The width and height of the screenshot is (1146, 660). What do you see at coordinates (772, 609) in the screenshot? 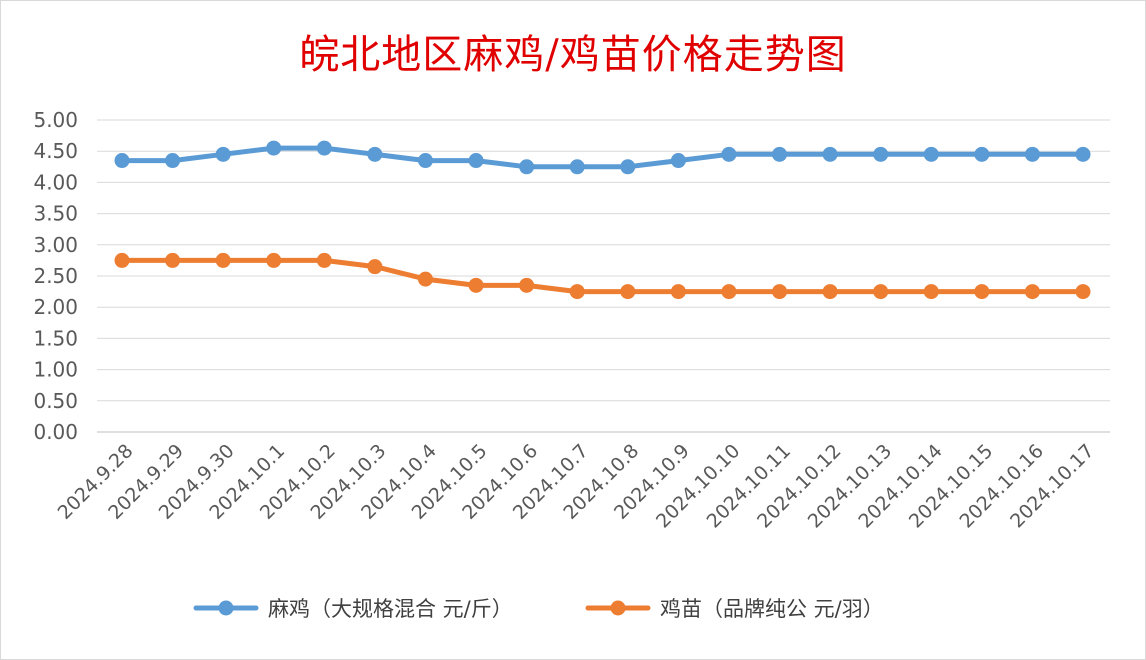
I see `legend-label: 鸡苗（品牌纯公 元/羽）` at bounding box center [772, 609].